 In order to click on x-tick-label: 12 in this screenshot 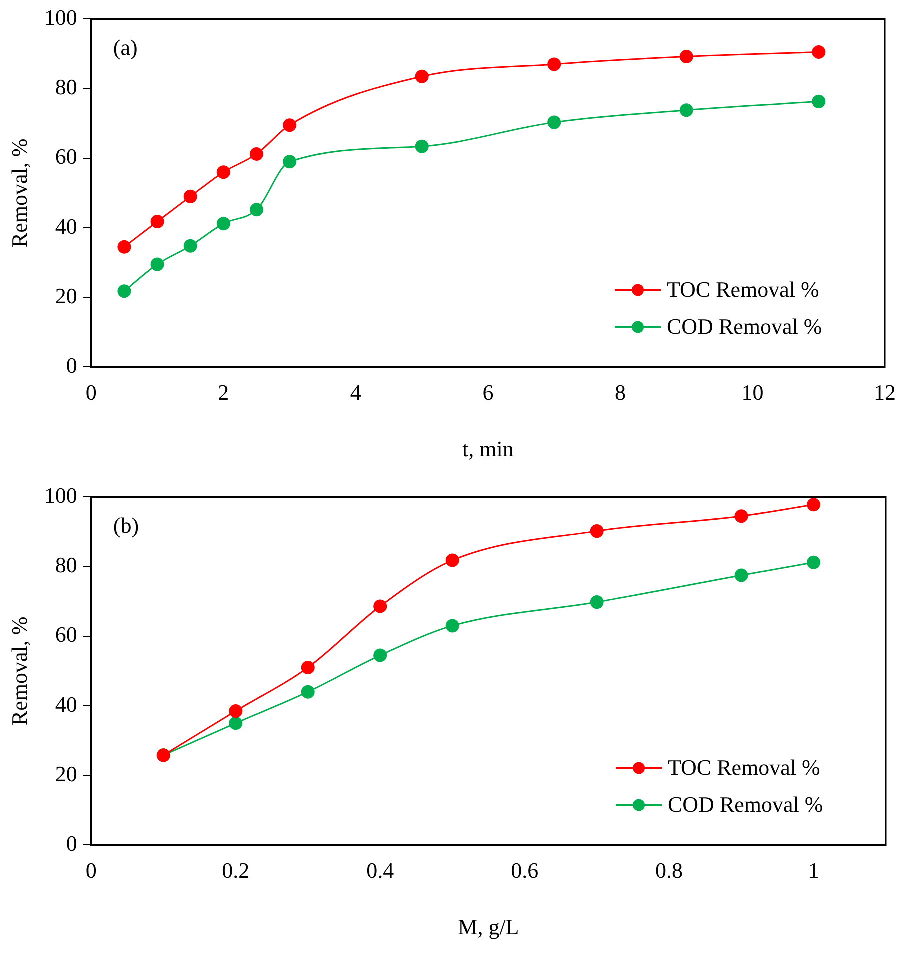, I will do `click(885, 393)`.